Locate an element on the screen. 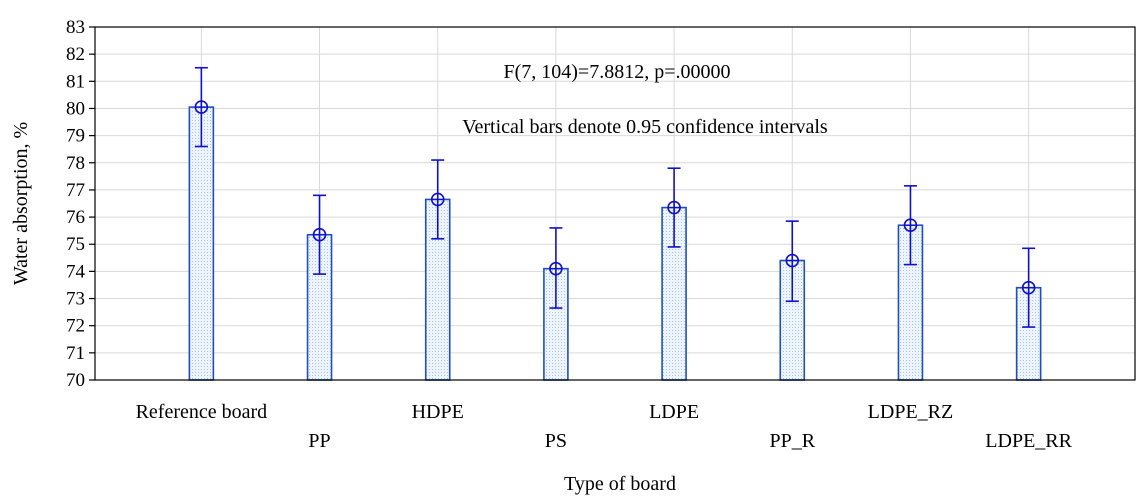 This screenshot has width=1144, height=497. y-axis-title: Water absorption, % is located at coordinates (21, 203).